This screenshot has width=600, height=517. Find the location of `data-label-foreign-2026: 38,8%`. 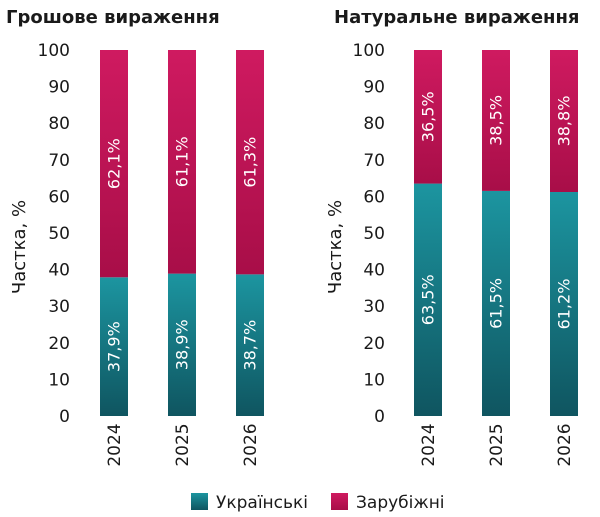

data-label-foreign-2026: 38,8% is located at coordinates (564, 121).